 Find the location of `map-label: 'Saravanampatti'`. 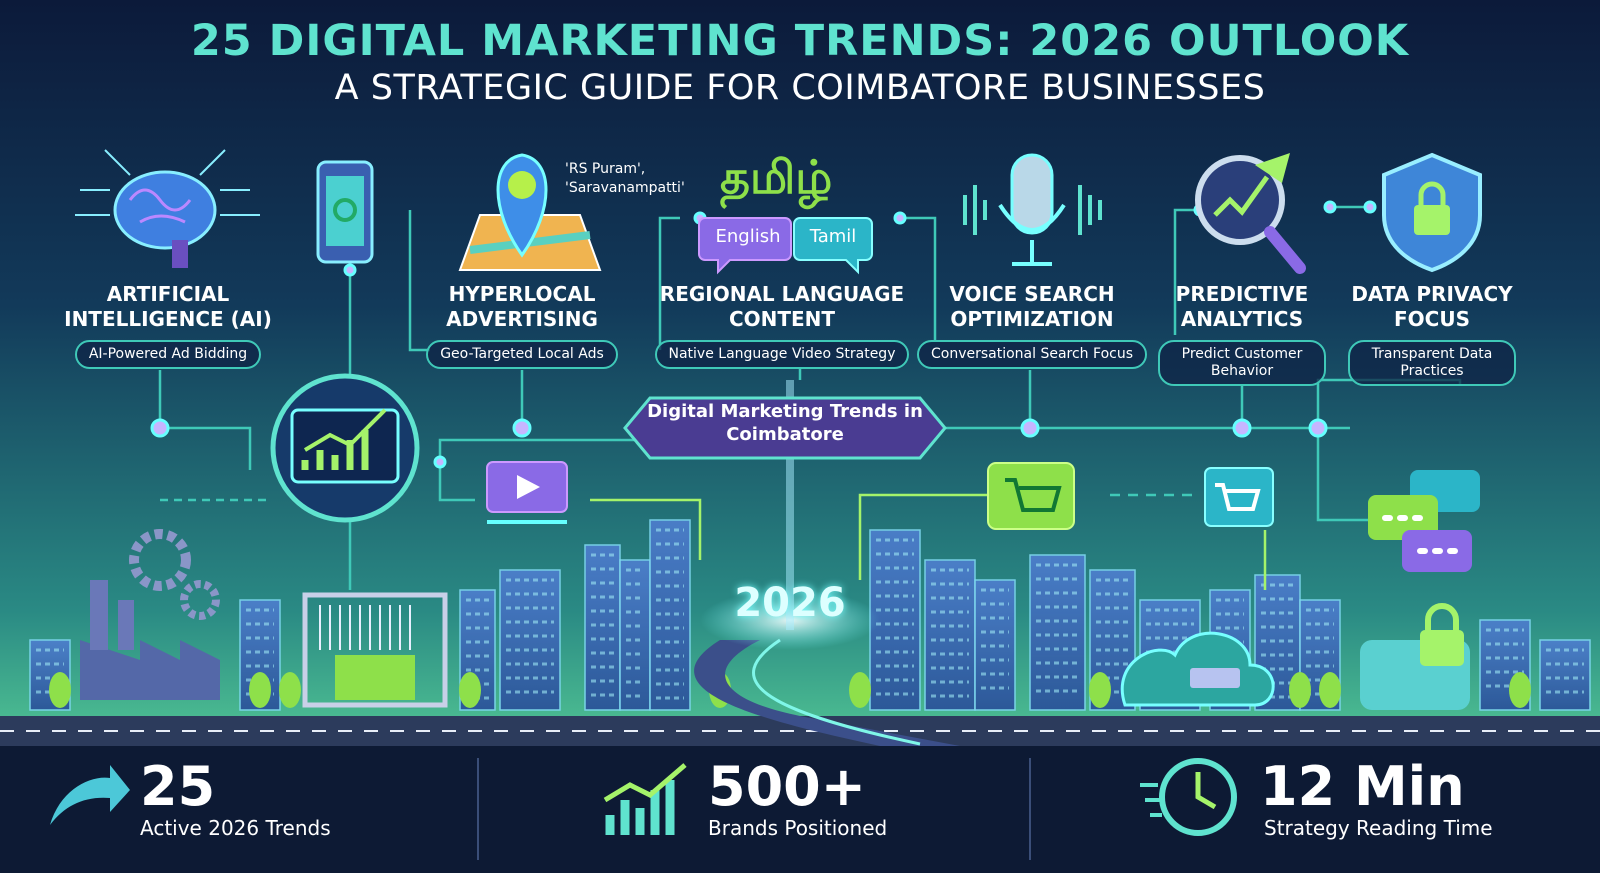

map-label: 'Saravanampatti' is located at coordinates (625, 188).